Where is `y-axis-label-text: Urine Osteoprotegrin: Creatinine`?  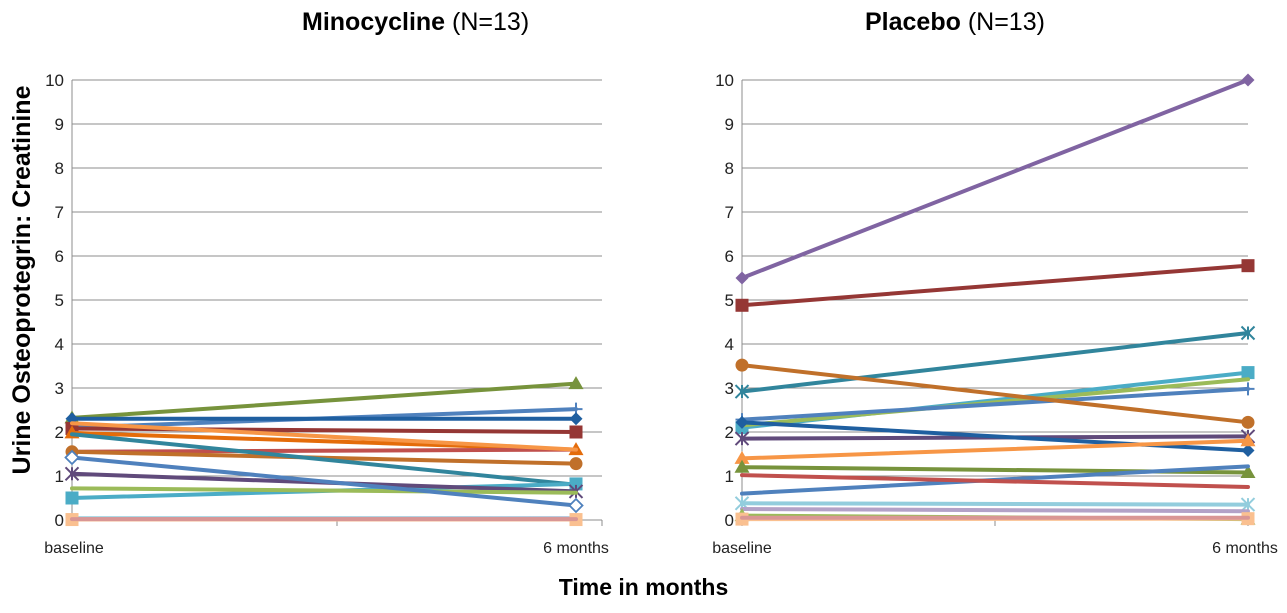 y-axis-label-text: Urine Osteoprotegrin: Creatinine is located at coordinates (22, 279).